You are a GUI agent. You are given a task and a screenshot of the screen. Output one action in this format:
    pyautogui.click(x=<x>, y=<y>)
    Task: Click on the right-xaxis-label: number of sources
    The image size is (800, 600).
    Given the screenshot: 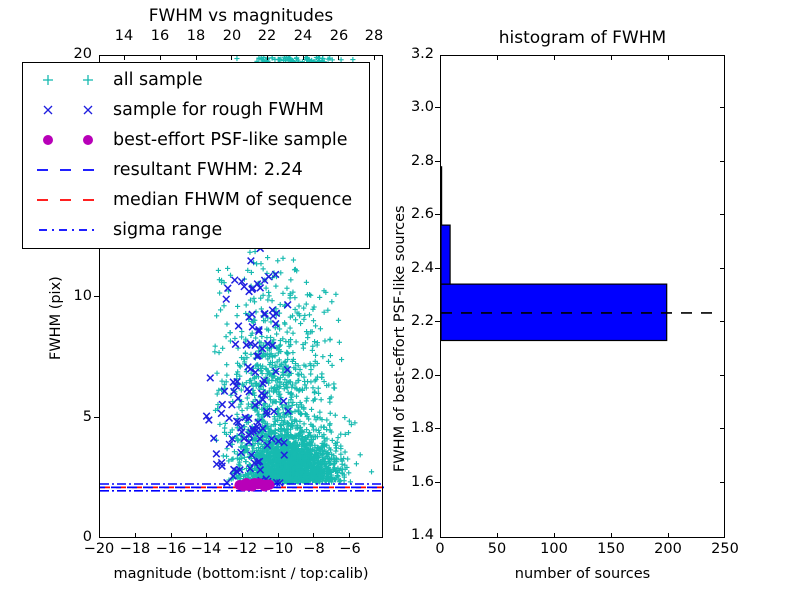 What is the action you would take?
    pyautogui.click(x=582, y=574)
    